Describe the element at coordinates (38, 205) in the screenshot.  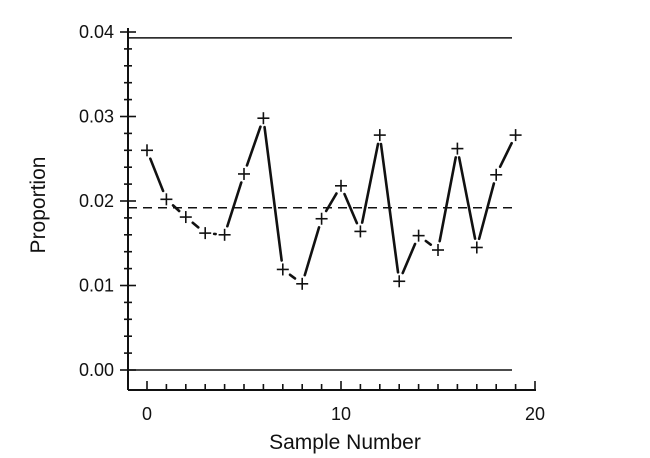
I see `y-axis-title: Proportion` at that location.